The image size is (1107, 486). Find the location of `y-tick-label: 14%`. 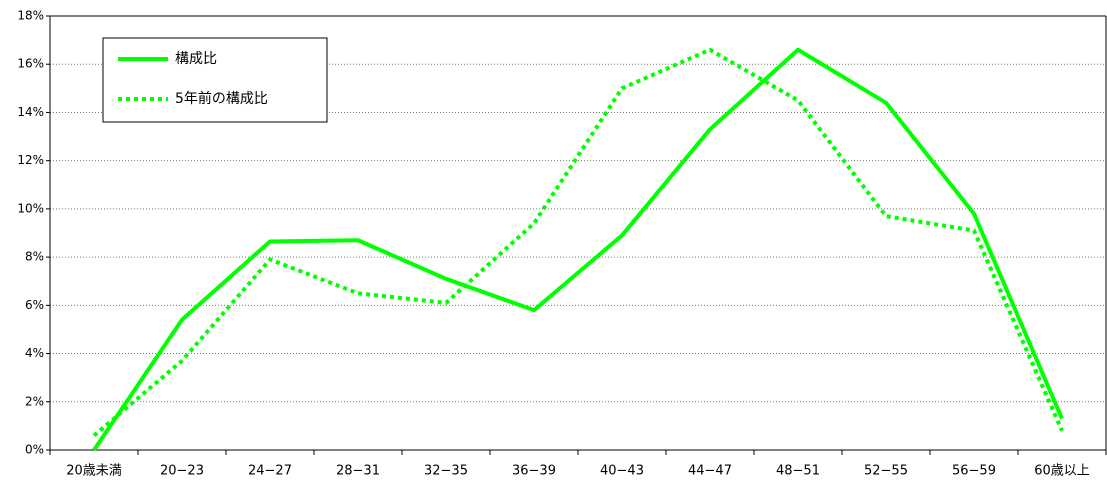

y-tick-label: 14% is located at coordinates (30, 112).